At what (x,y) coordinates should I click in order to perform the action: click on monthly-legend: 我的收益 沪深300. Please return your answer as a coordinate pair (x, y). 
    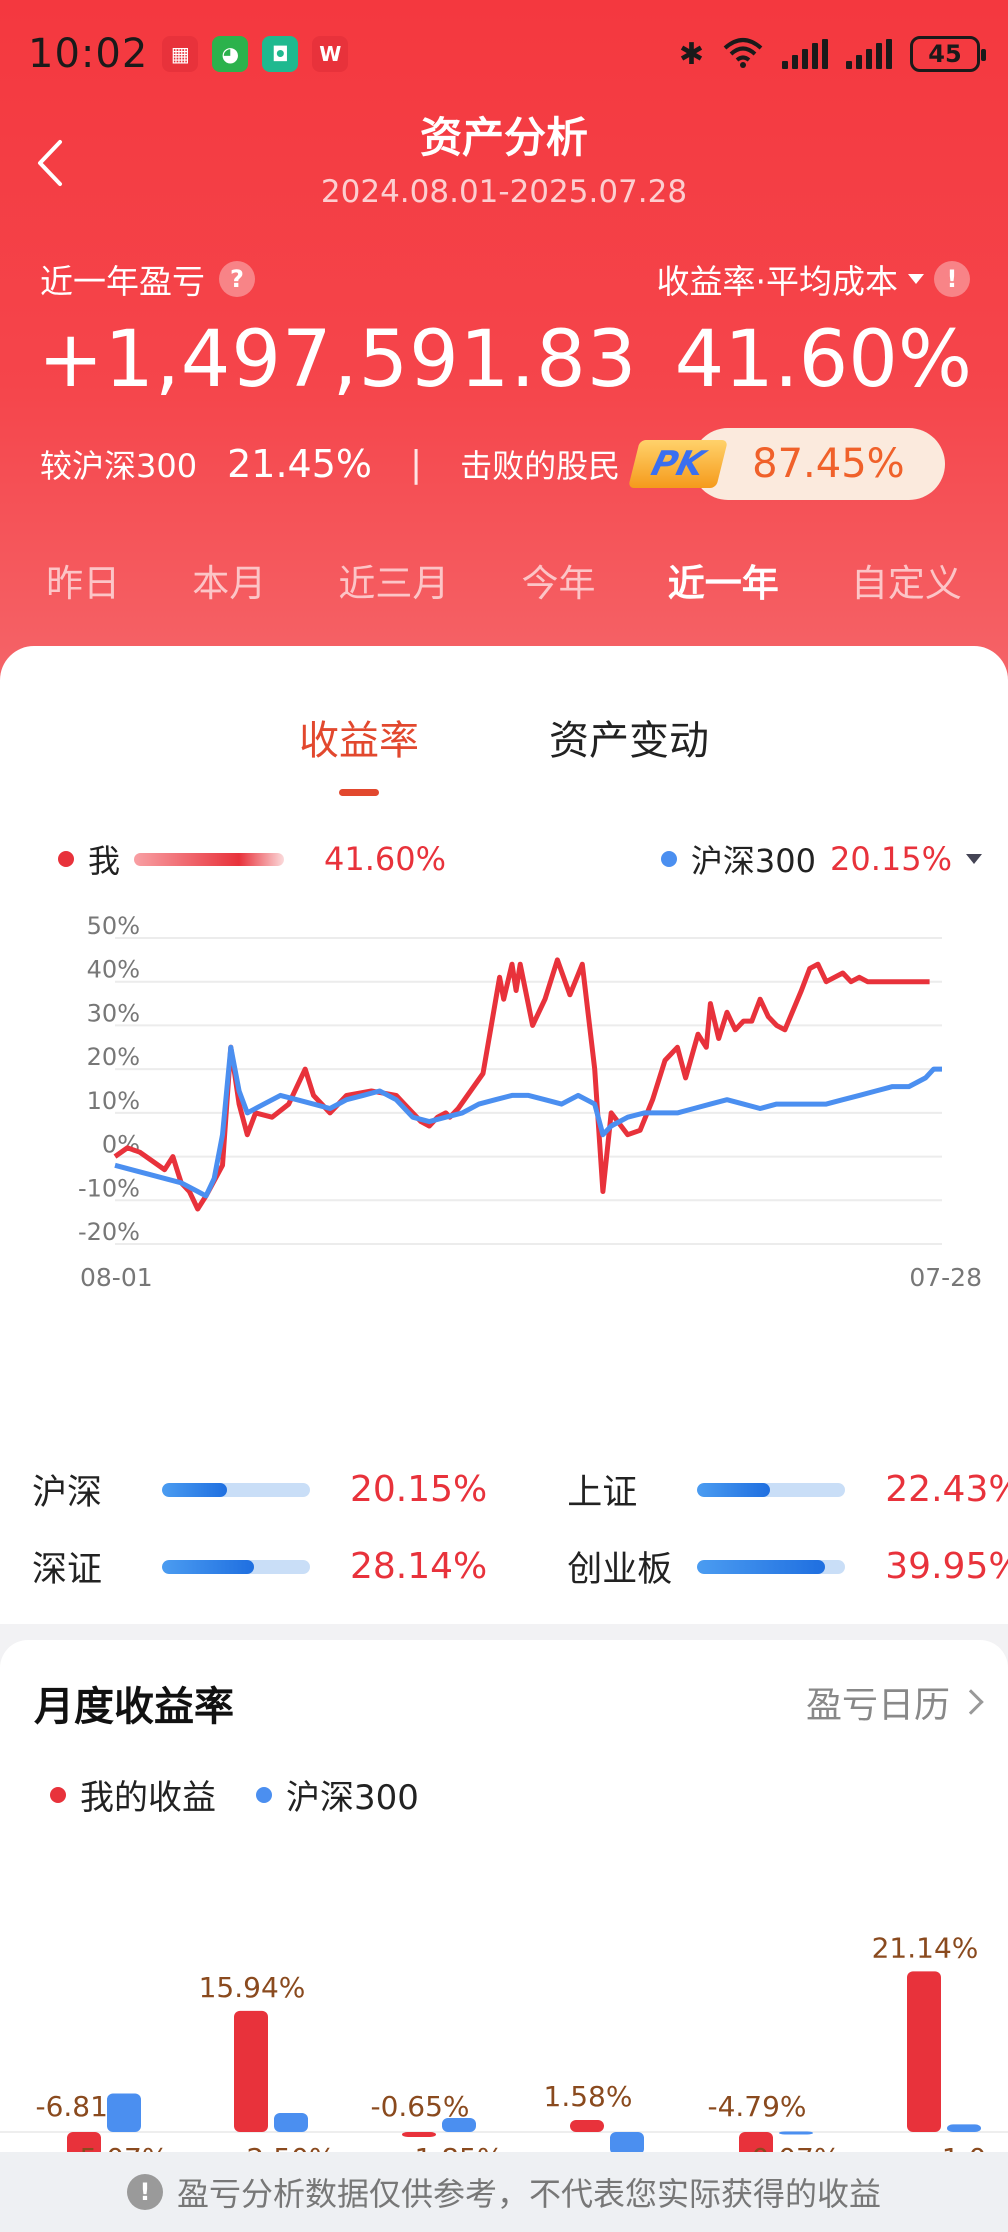
    Looking at the image, I should click on (234, 1794).